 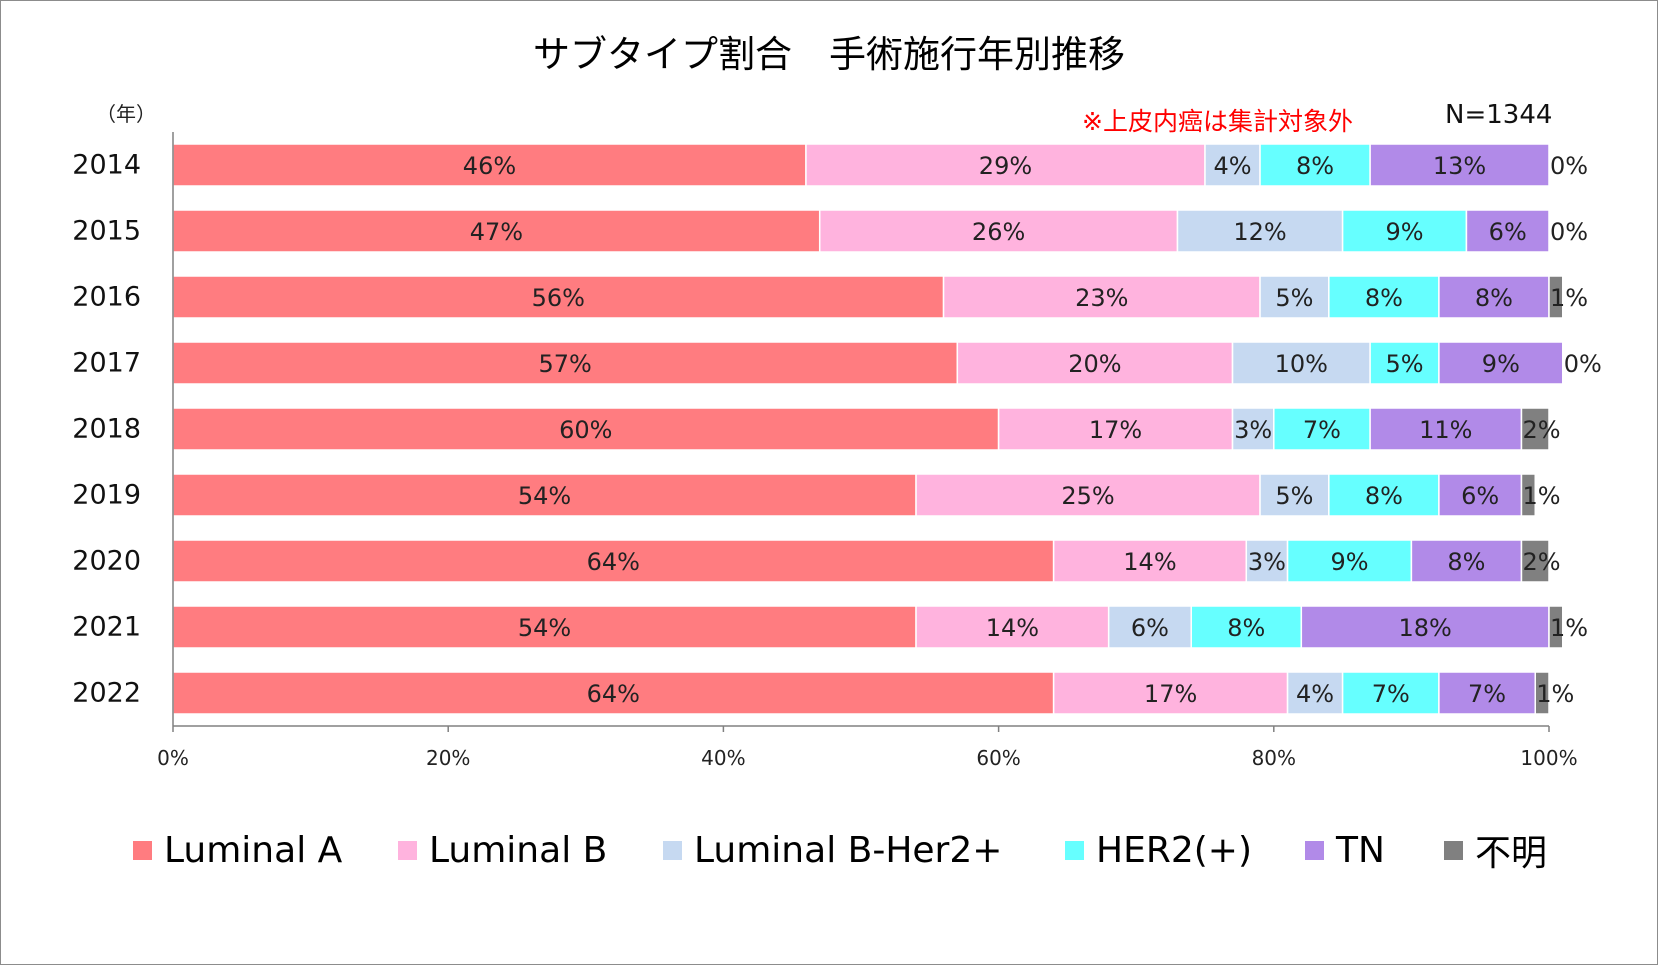 What do you see at coordinates (1541, 430) in the screenshot?
I see `data-label-2018-5: 2%` at bounding box center [1541, 430].